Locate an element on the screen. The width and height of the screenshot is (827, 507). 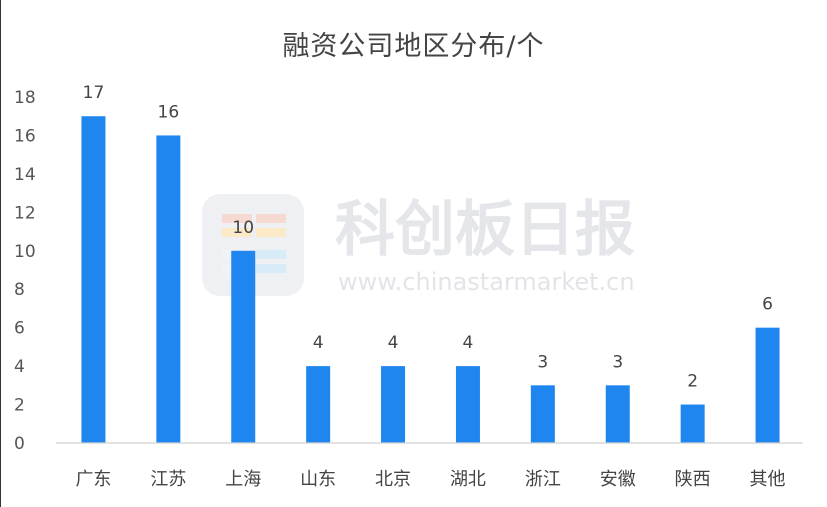
y-axis: 0 2 4 6 8 10 12 14 16 18 is located at coordinates (25, 271).